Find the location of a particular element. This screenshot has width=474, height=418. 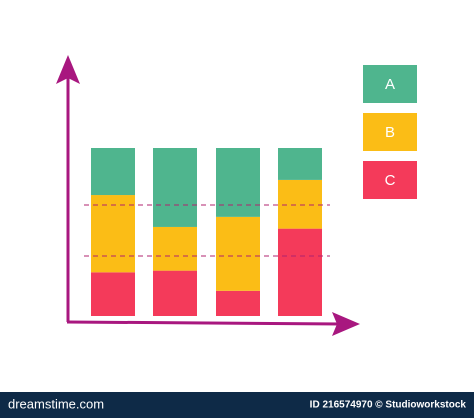

legend-label: A is located at coordinates (390, 84).